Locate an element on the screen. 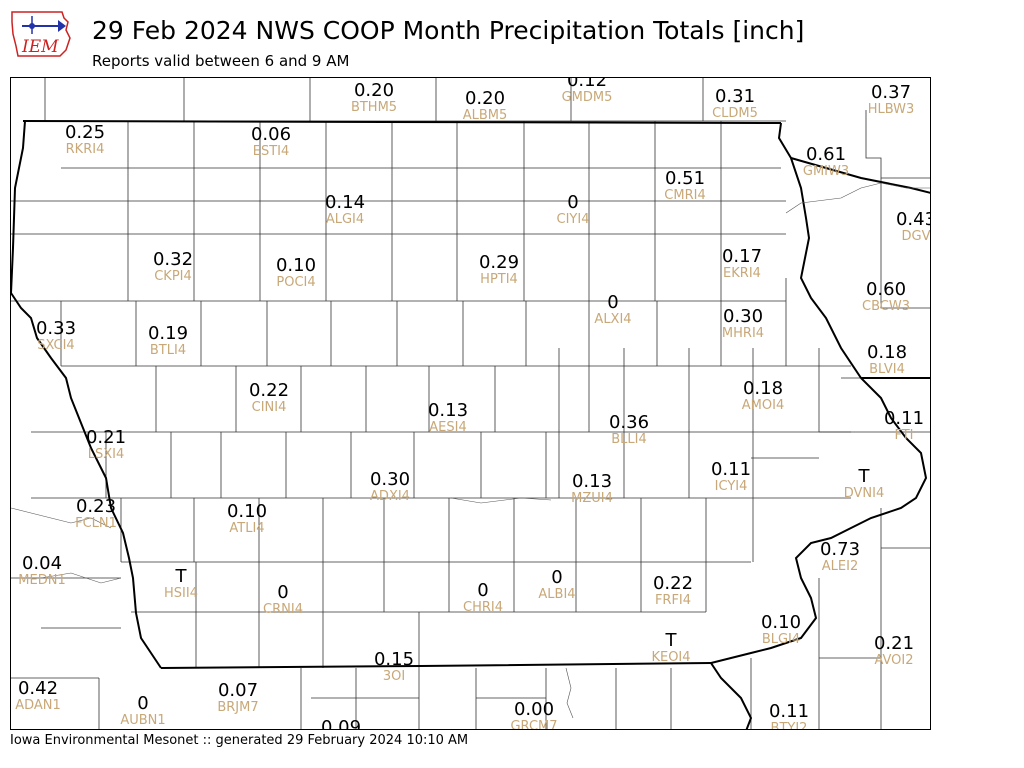 The image size is (1024, 768). station-label: 0.25 RKRI4 is located at coordinates (85, 139).